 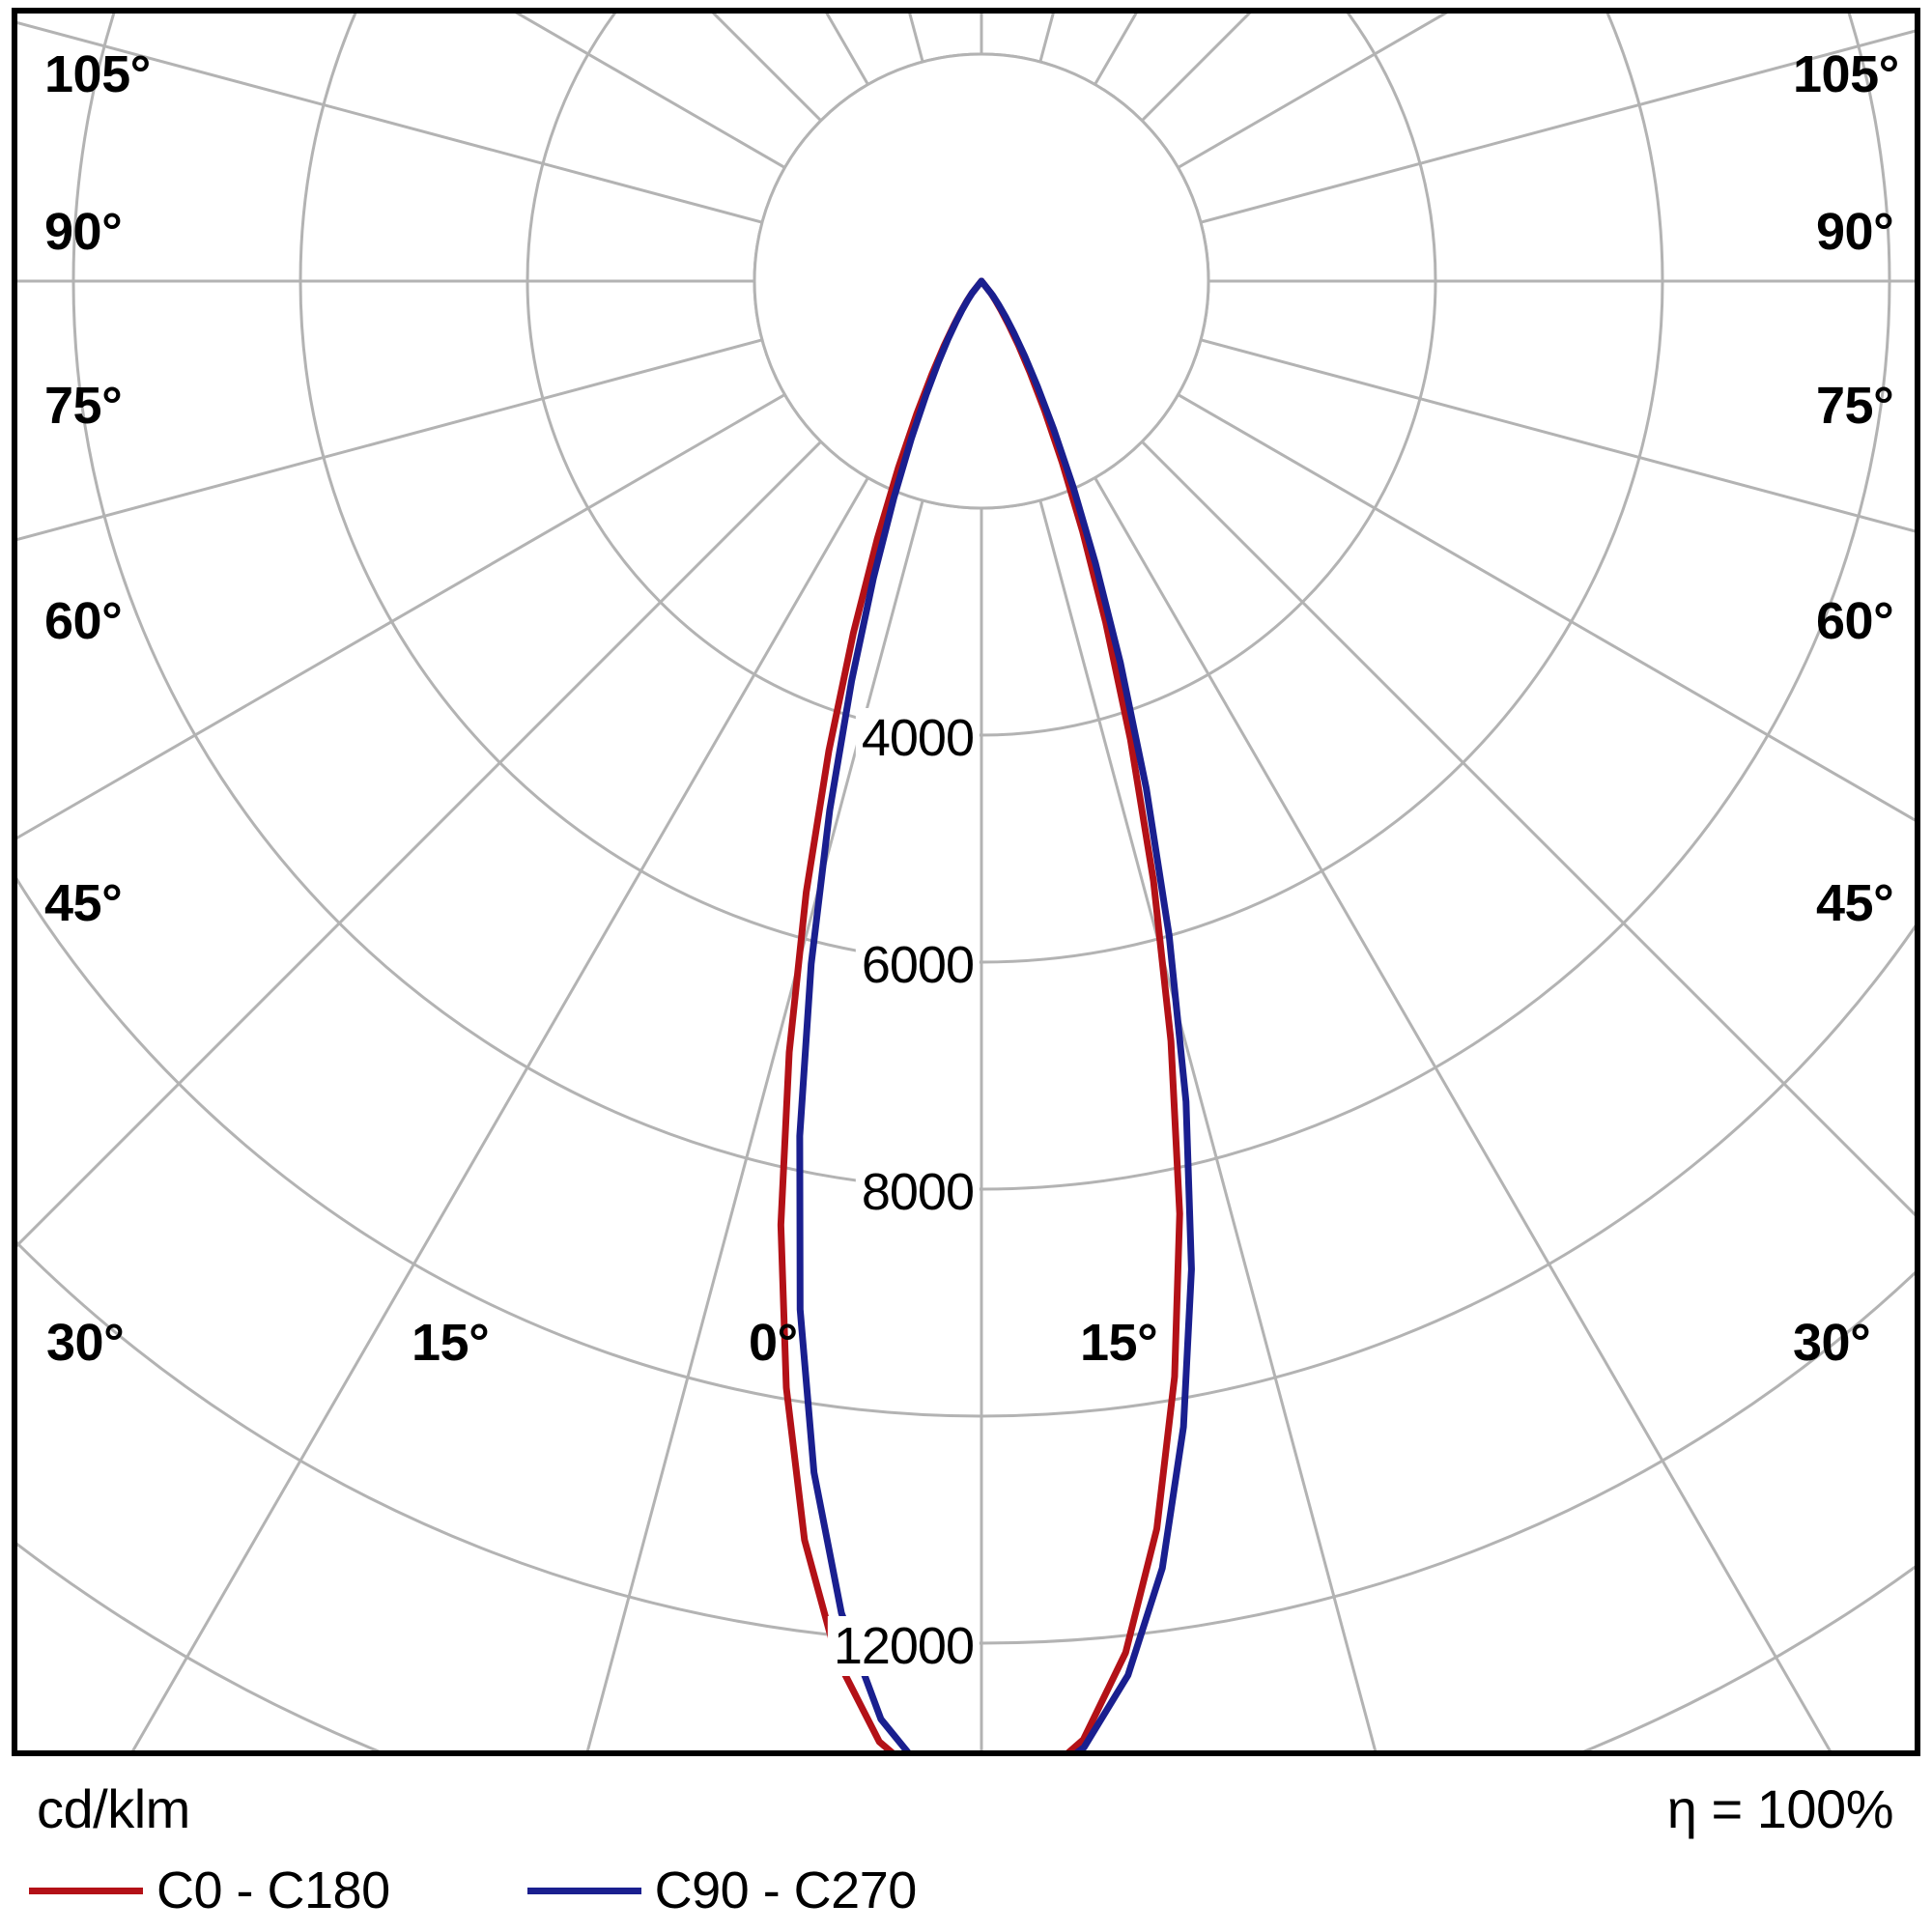 I want to click on radial-tick-label-12000: 12000, so click(x=903, y=1646).